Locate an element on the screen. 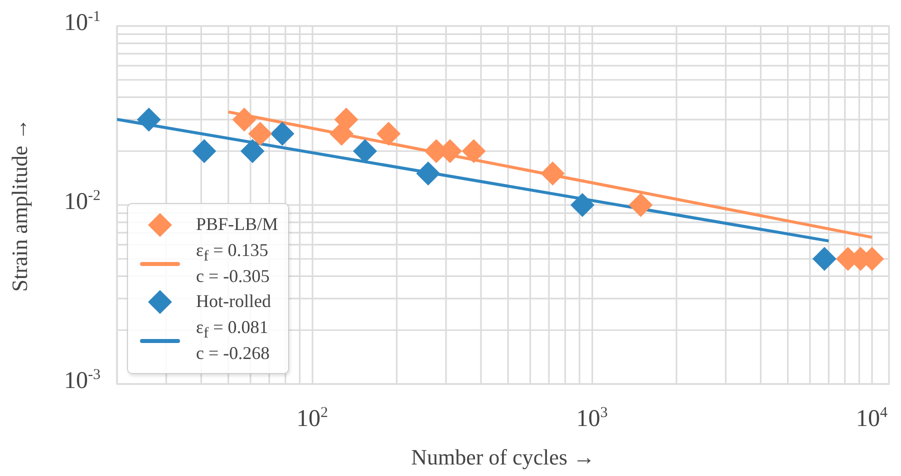  y-tick-label: 10$^{-2}$ is located at coordinates (82, 201).